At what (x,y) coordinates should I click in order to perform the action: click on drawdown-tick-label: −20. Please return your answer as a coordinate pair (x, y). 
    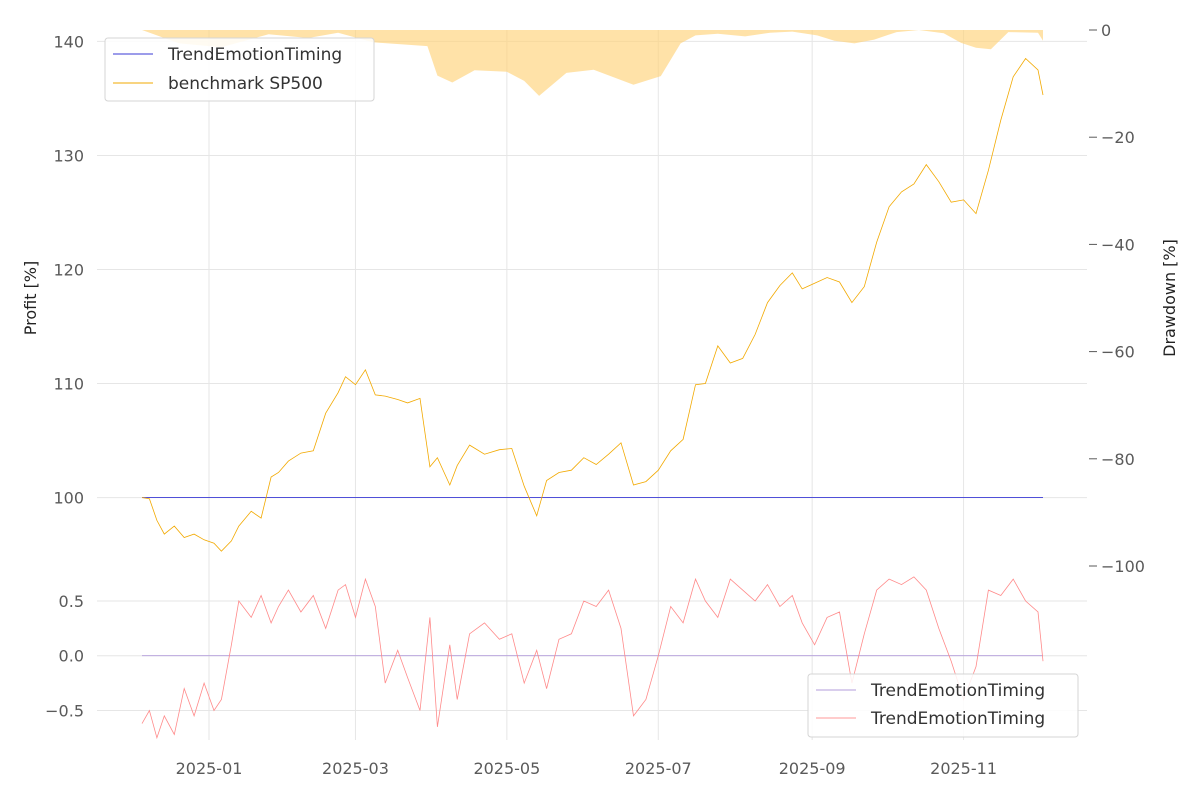
    Looking at the image, I should click on (1118, 137).